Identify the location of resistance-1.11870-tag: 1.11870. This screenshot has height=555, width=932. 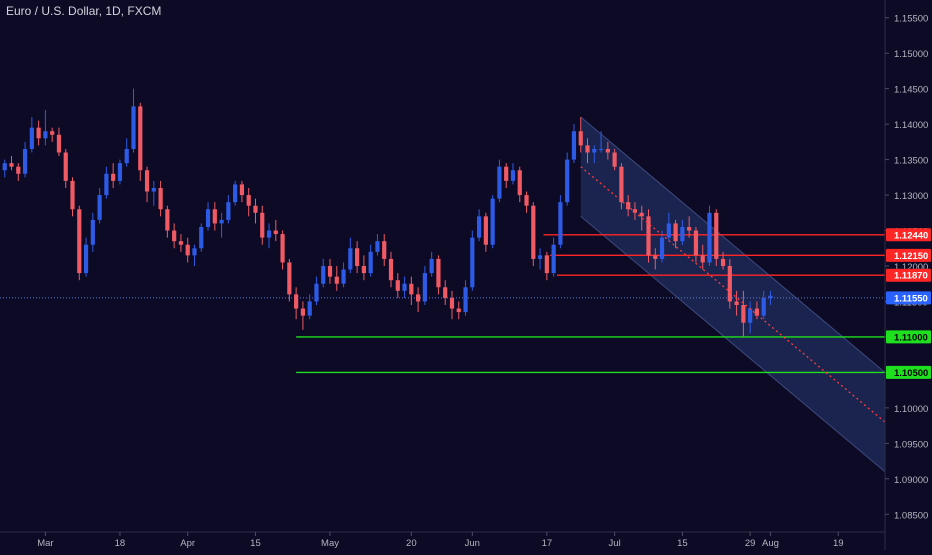
(908, 275).